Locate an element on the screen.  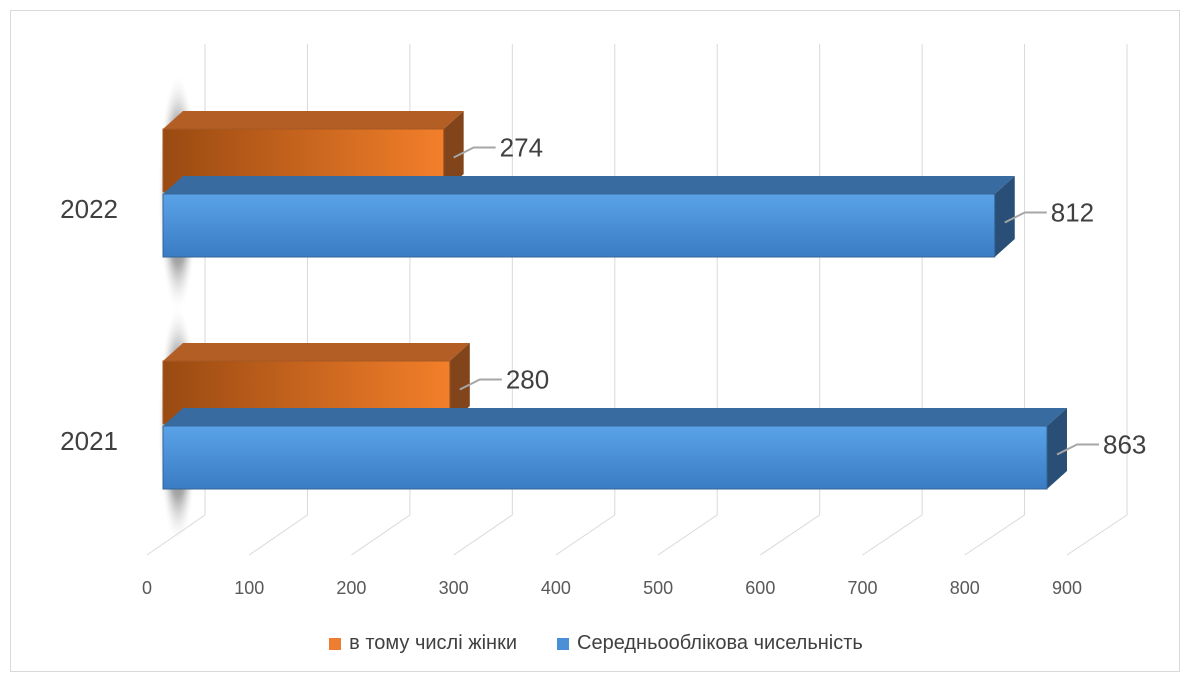
bar-average-headcount-2021 is located at coordinates (614, 449).